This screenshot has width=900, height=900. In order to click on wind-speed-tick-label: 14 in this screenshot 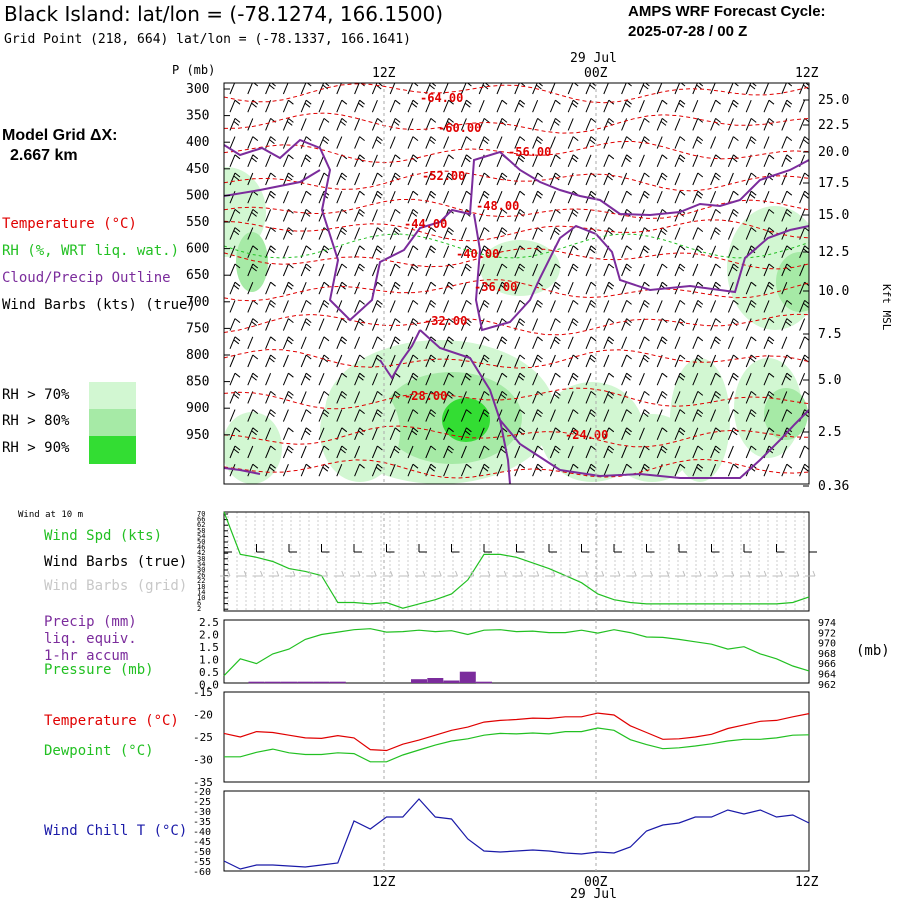, I will do `click(201, 592)`.